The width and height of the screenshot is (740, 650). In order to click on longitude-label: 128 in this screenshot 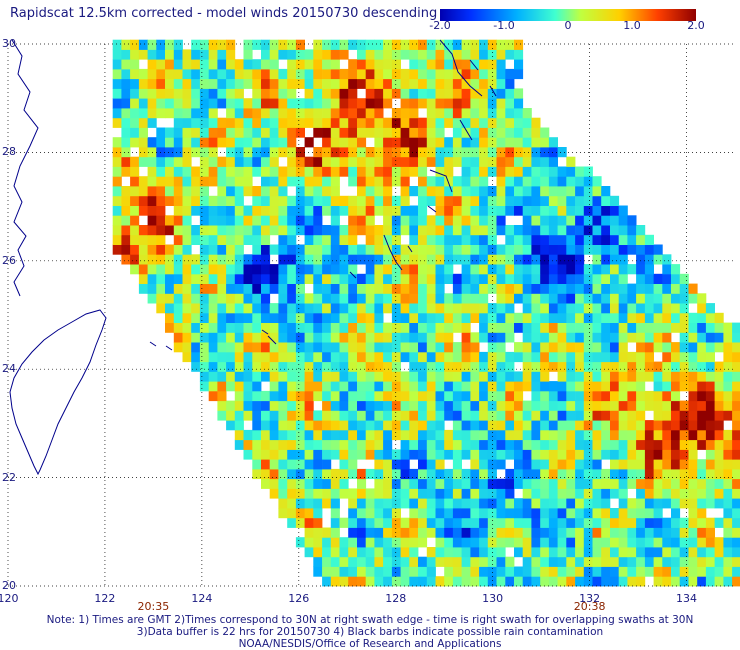, I will do `click(396, 598)`.